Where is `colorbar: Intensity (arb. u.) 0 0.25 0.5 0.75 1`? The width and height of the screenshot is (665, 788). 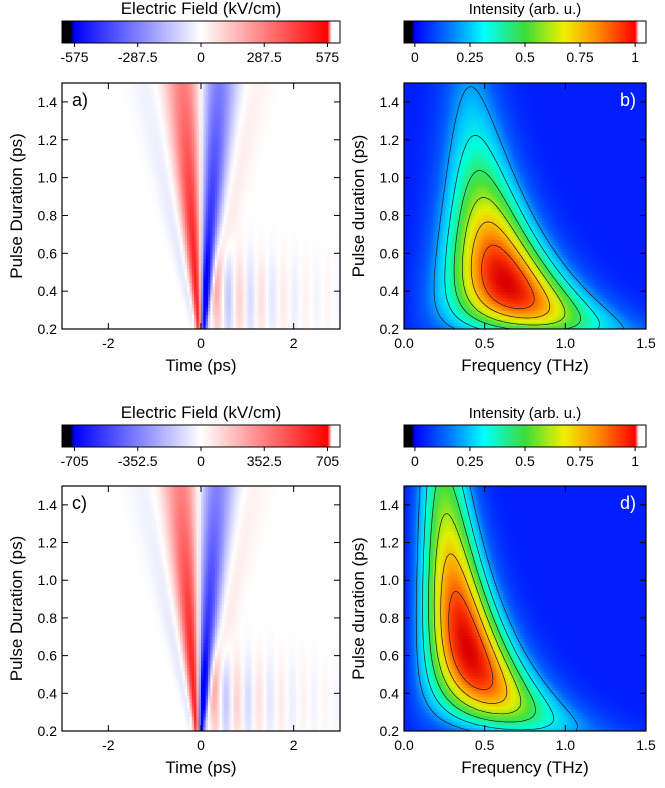 colorbar: Intensity (arb. u.) 0 0.25 0.5 0.75 1 is located at coordinates (525, 33).